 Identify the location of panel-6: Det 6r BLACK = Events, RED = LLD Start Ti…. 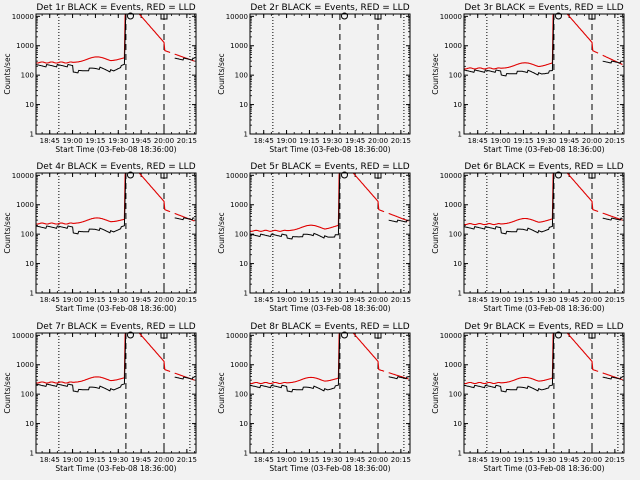
(528, 237).